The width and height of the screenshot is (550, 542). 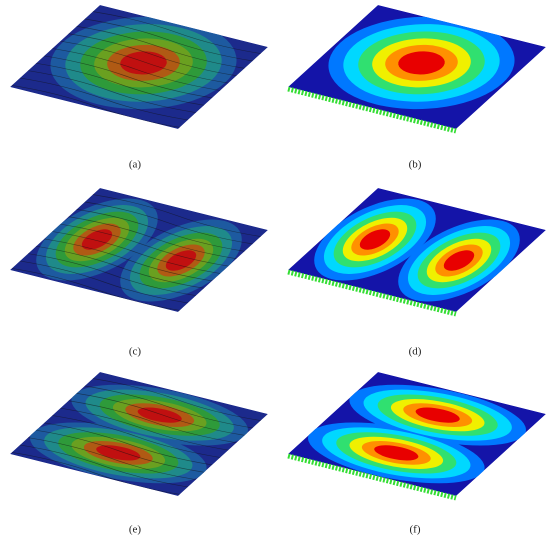 I want to click on panel-label: (b), so click(x=415, y=165).